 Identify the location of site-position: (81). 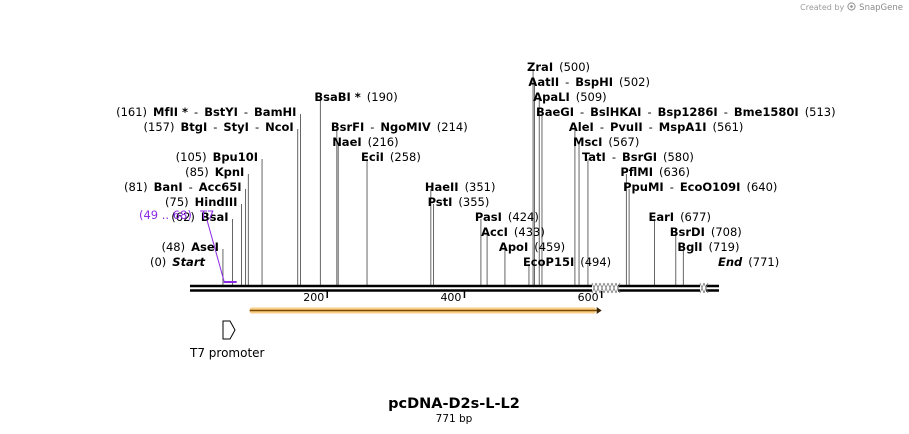
(136, 187).